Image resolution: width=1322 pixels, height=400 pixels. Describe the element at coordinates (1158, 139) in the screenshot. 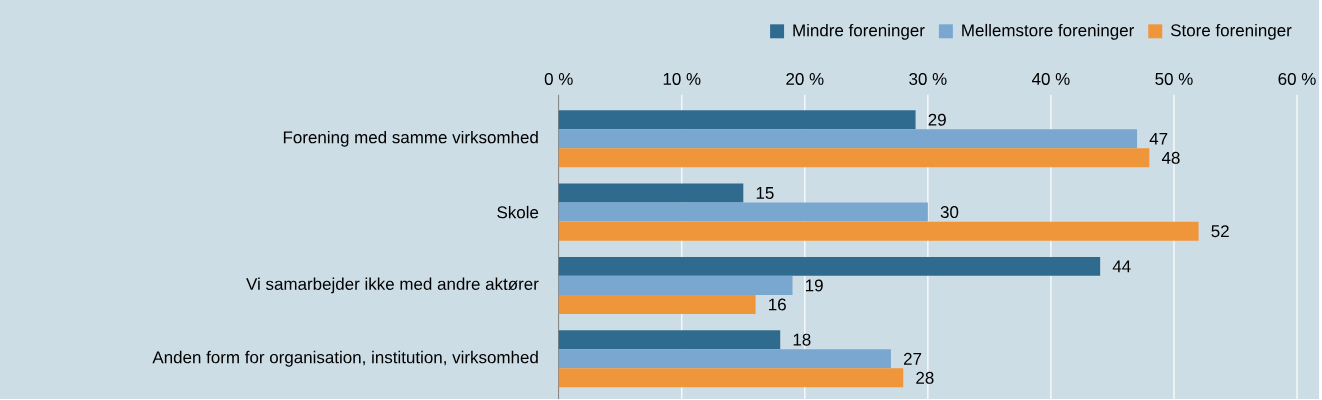

I see `data-label: 47` at that location.